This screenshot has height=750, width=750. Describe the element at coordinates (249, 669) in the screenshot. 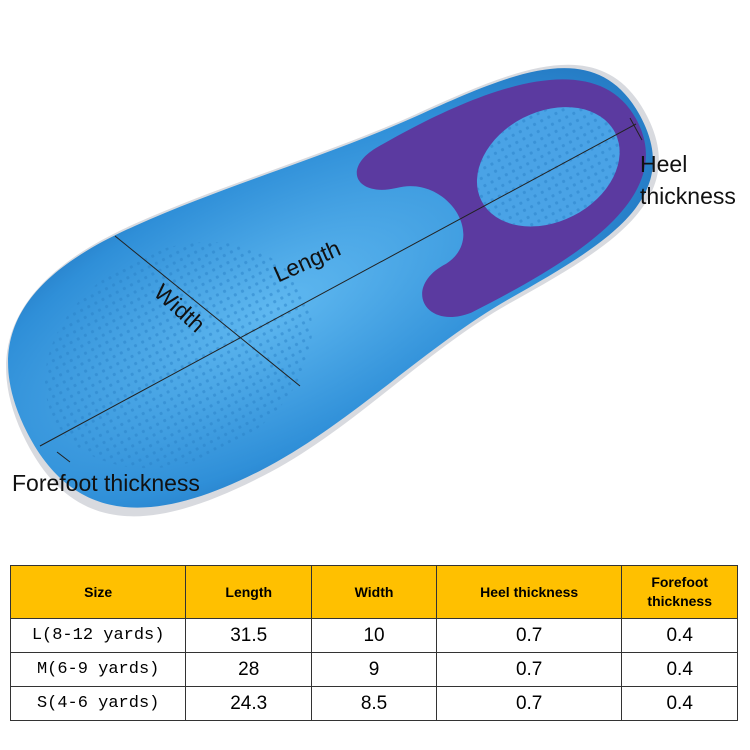

I see `cell-length: 28` at that location.